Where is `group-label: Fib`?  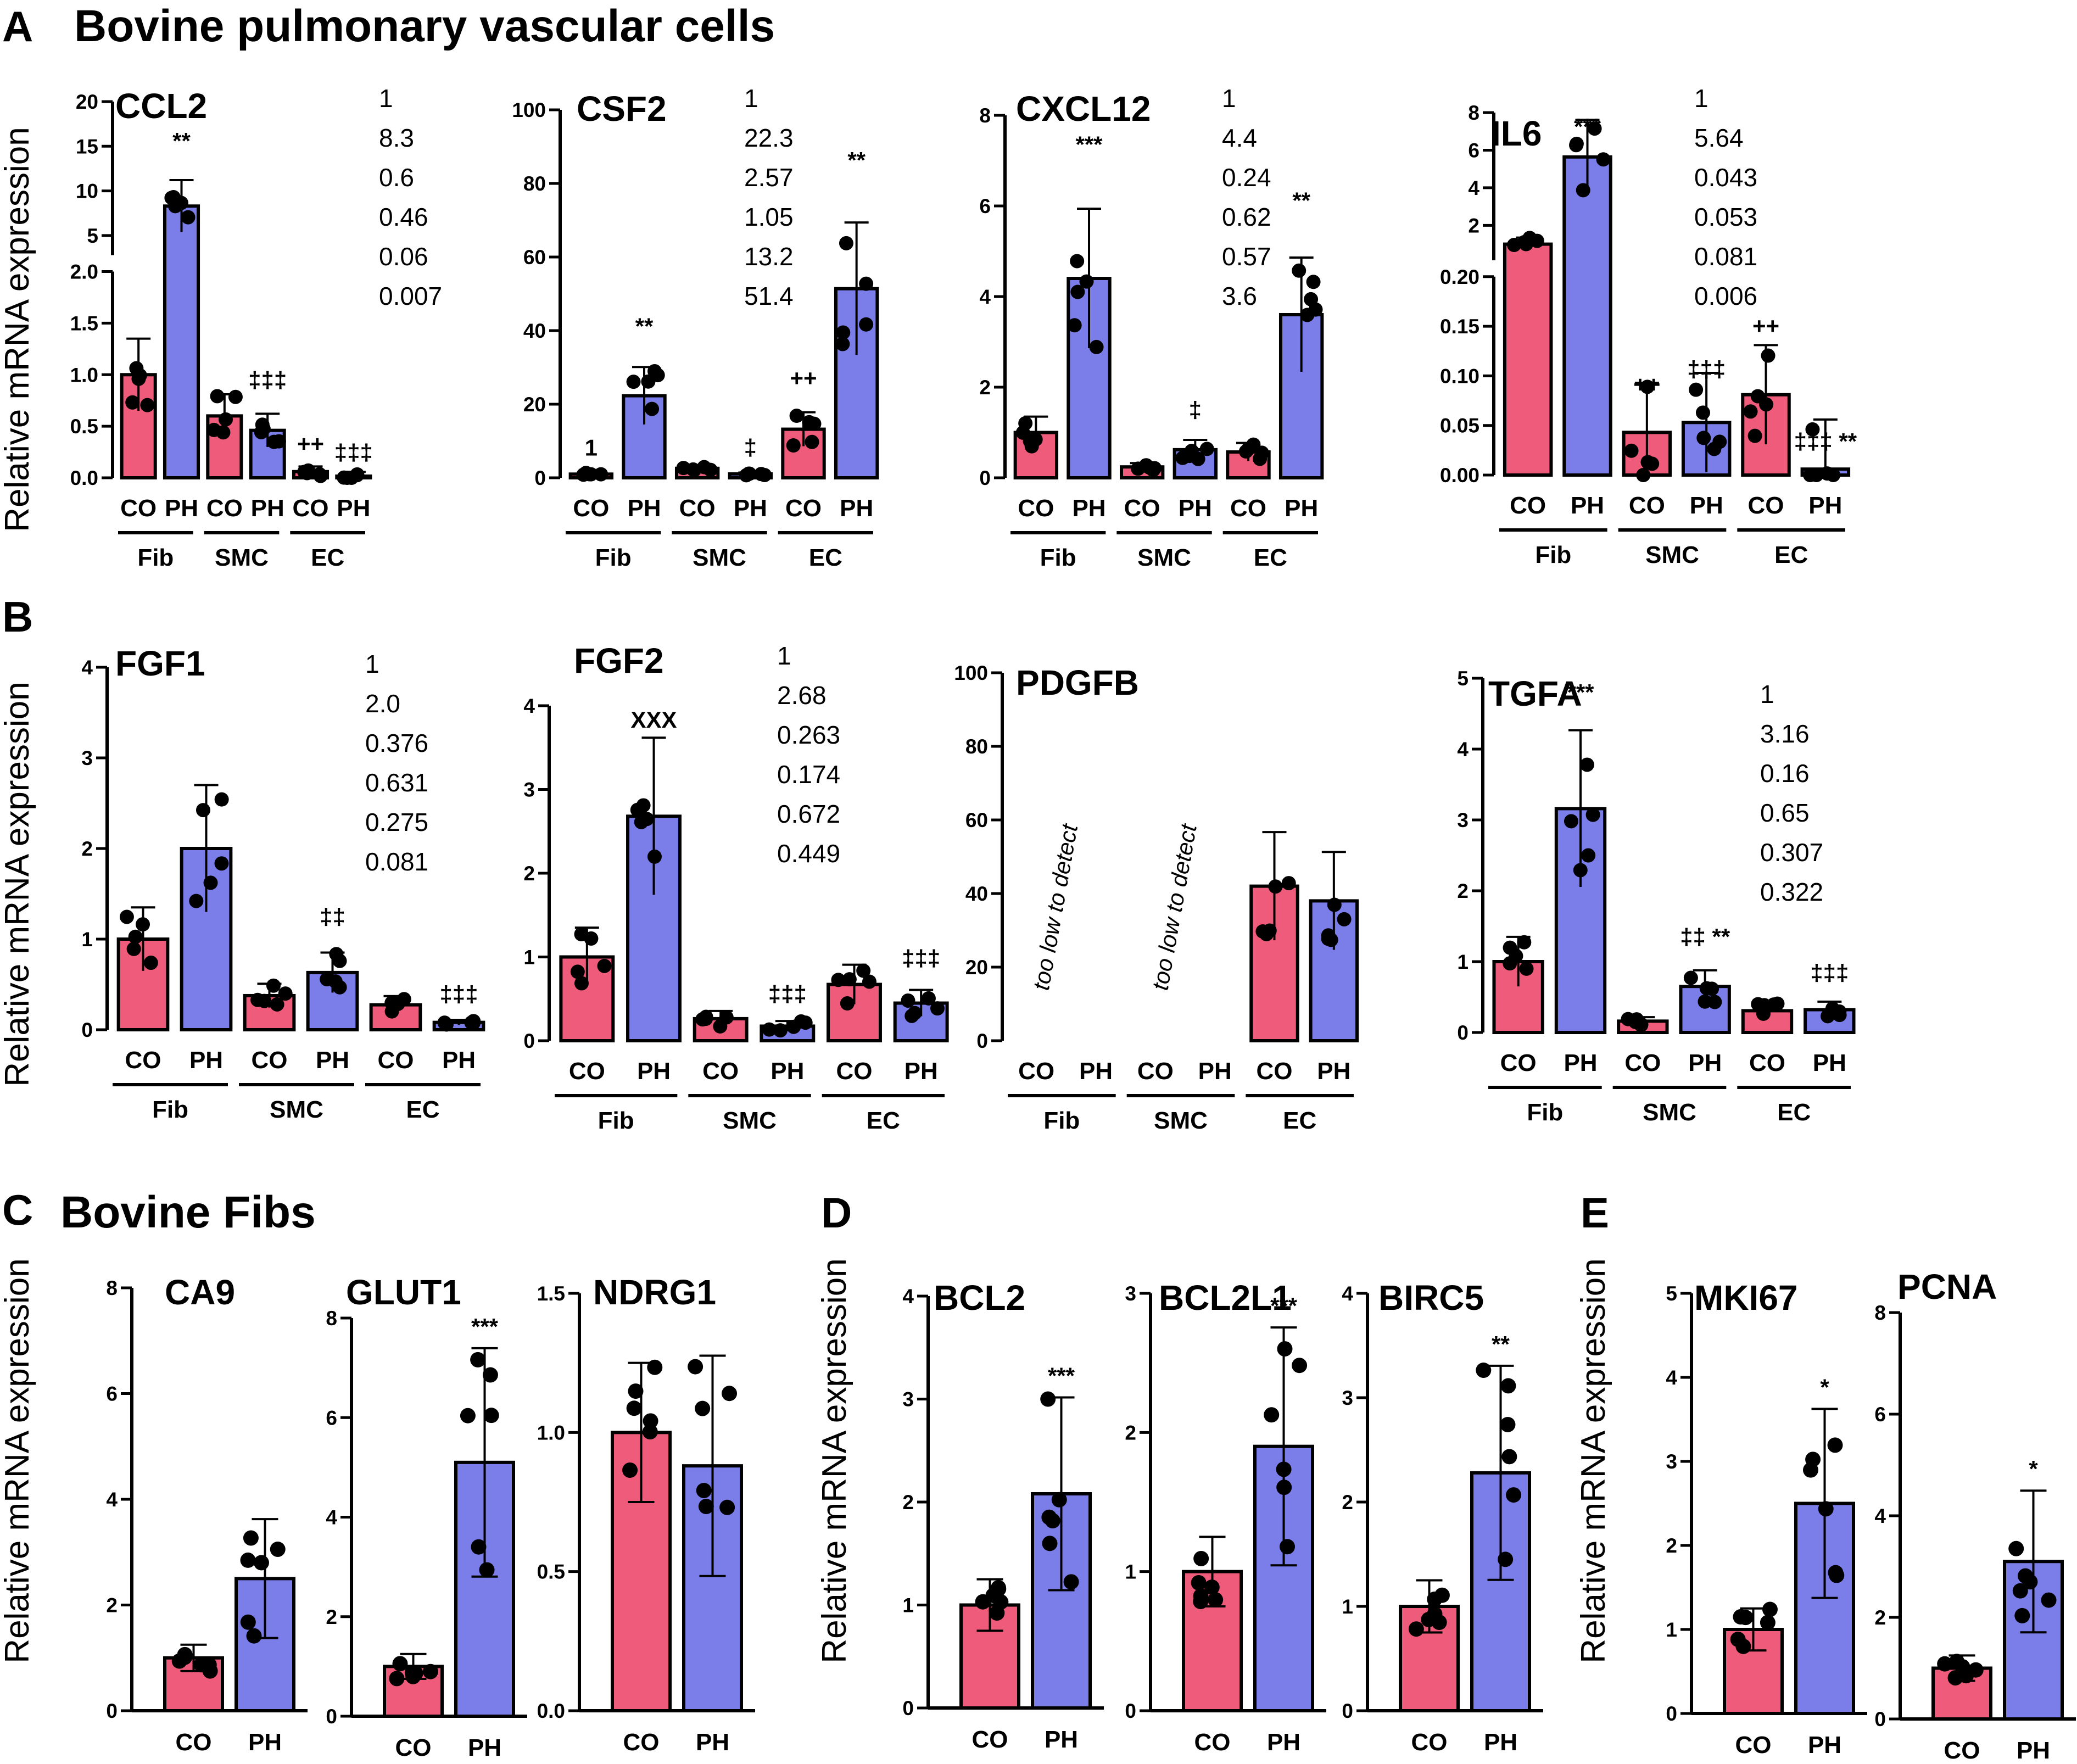 group-label: Fib is located at coordinates (170, 1109).